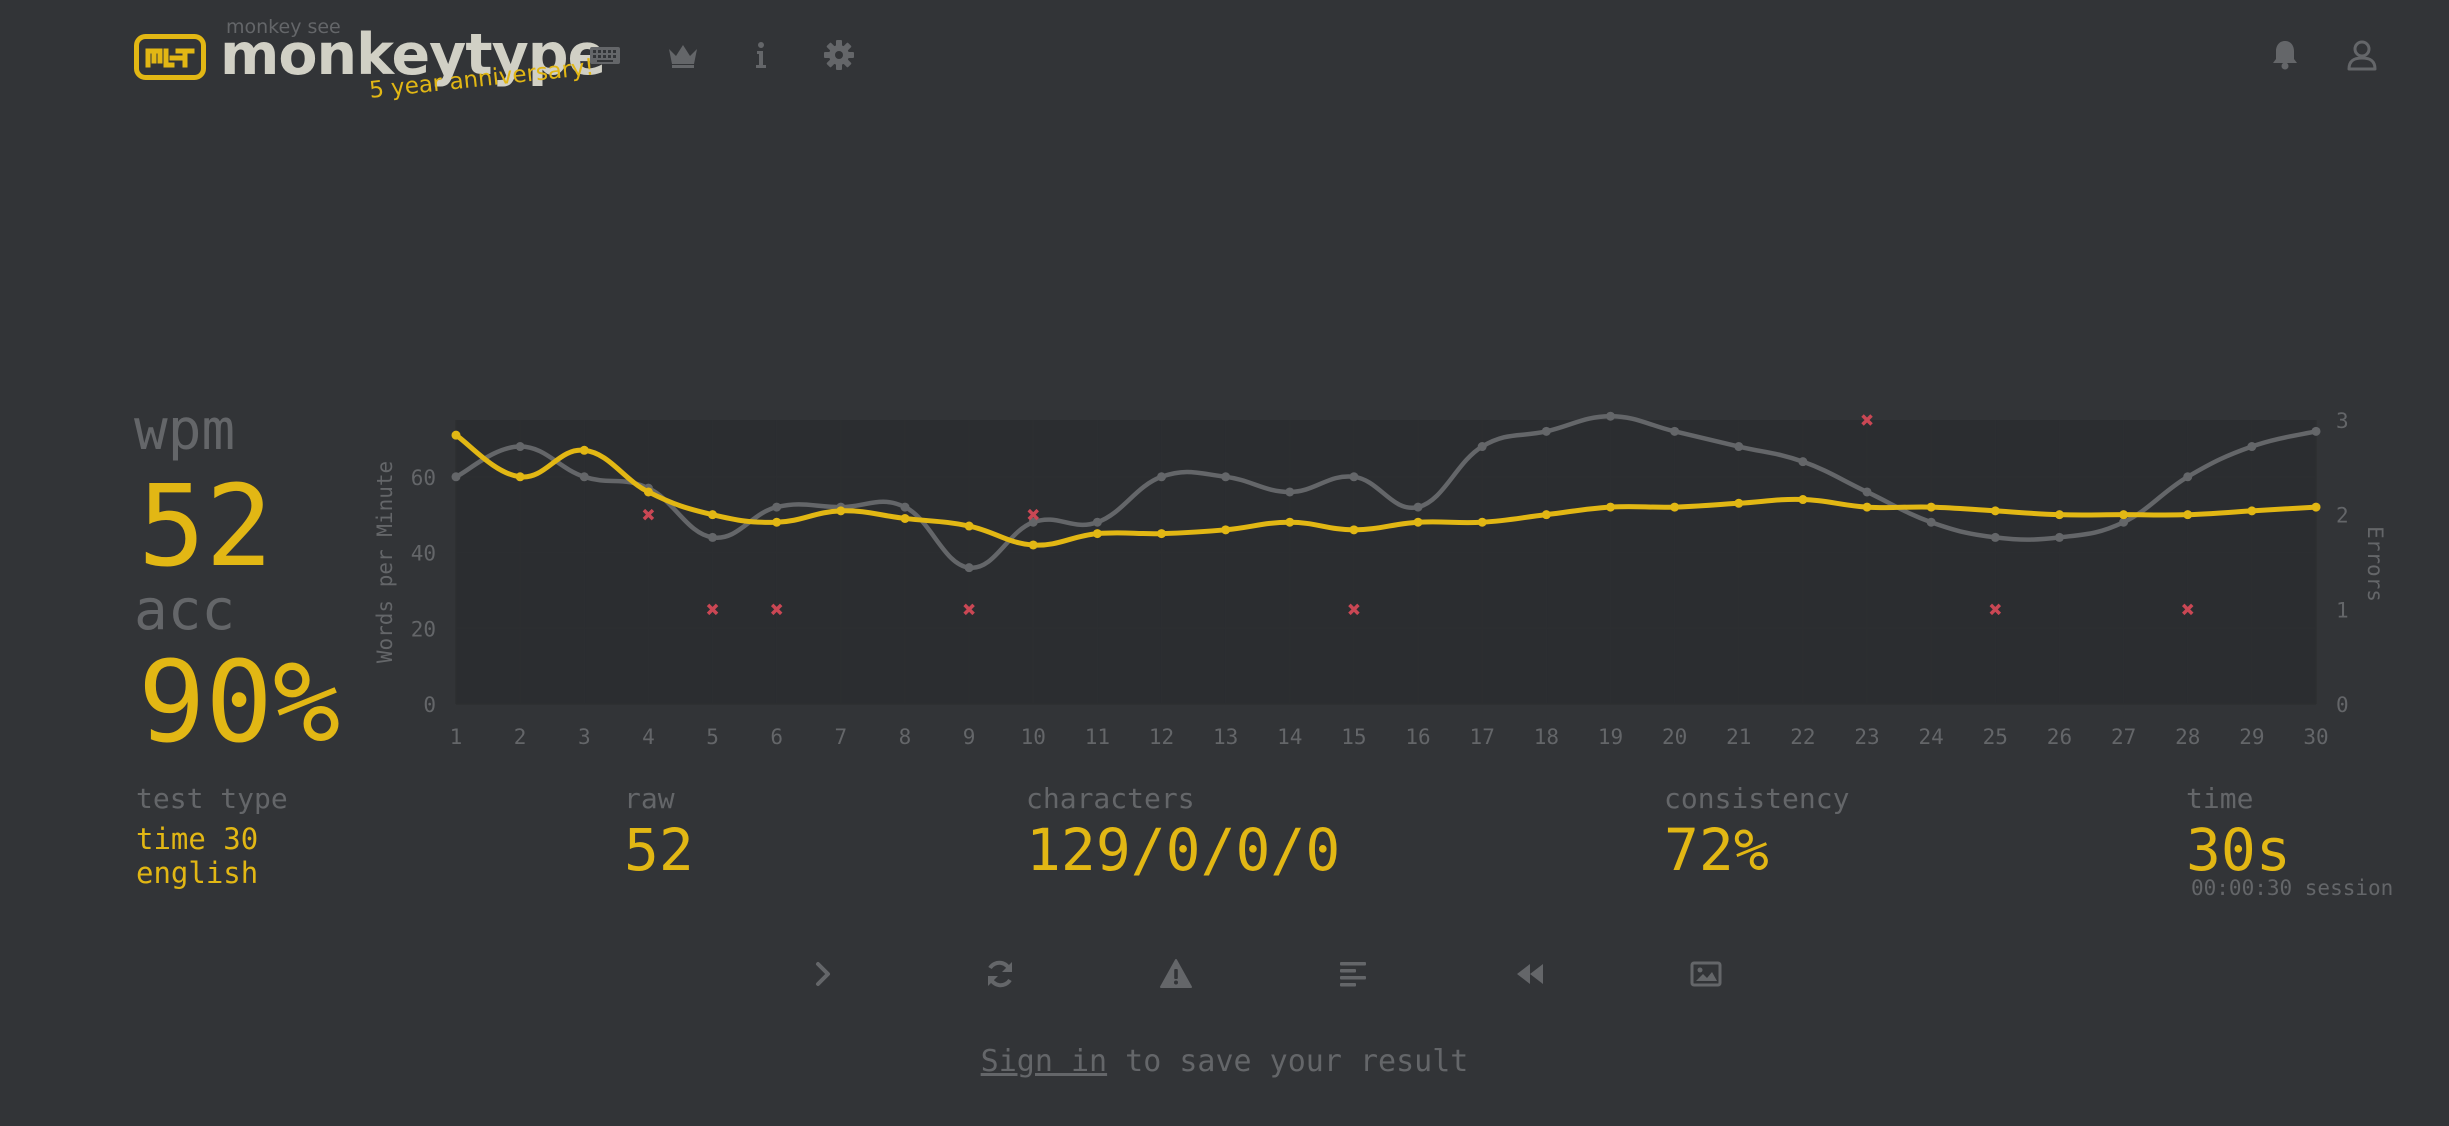 Image resolution: width=2449 pixels, height=1126 pixels. I want to click on x-tick-label: 2, so click(520, 737).